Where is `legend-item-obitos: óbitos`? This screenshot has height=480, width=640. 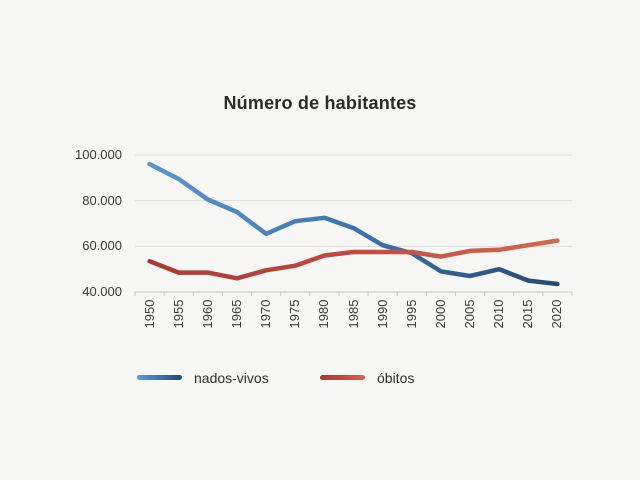
legend-item-obitos: óbitos is located at coordinates (367, 377).